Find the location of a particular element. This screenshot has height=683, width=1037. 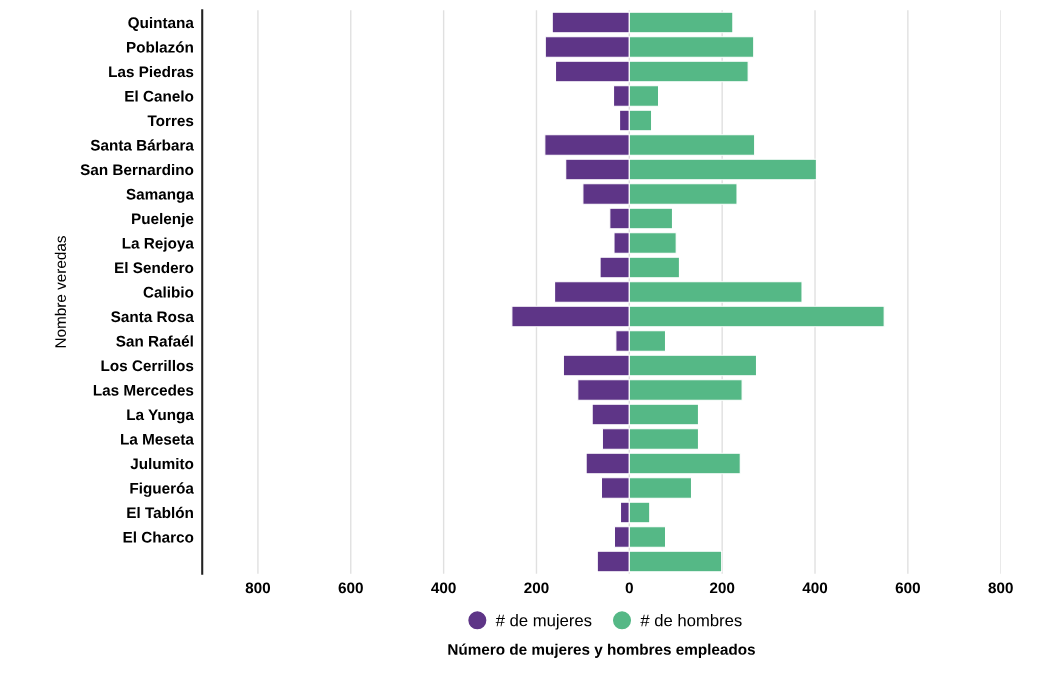

y-tick-label: El Charco is located at coordinates (158, 537).